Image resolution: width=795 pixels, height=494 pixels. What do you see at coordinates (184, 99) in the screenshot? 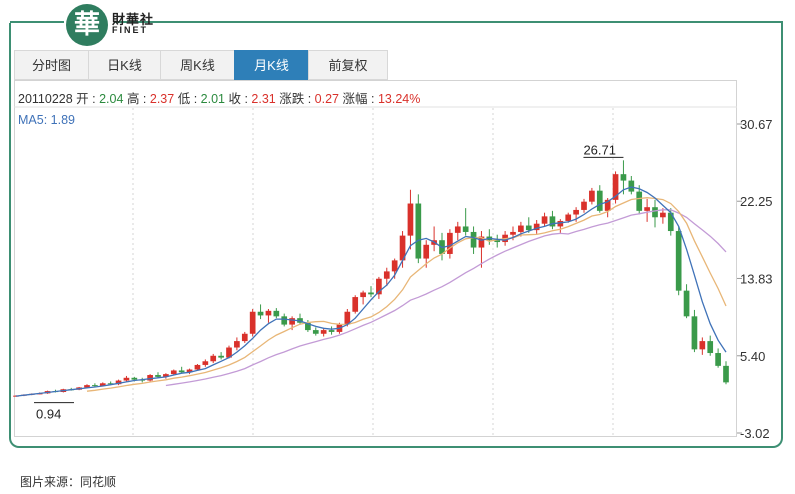
I see `info-low-label: 低` at bounding box center [184, 99].